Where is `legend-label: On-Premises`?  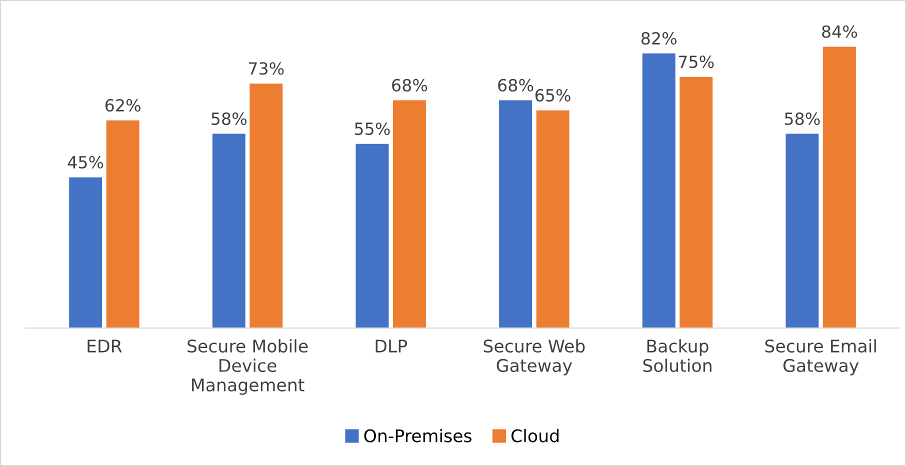
legend-label: On-Premises is located at coordinates (418, 435).